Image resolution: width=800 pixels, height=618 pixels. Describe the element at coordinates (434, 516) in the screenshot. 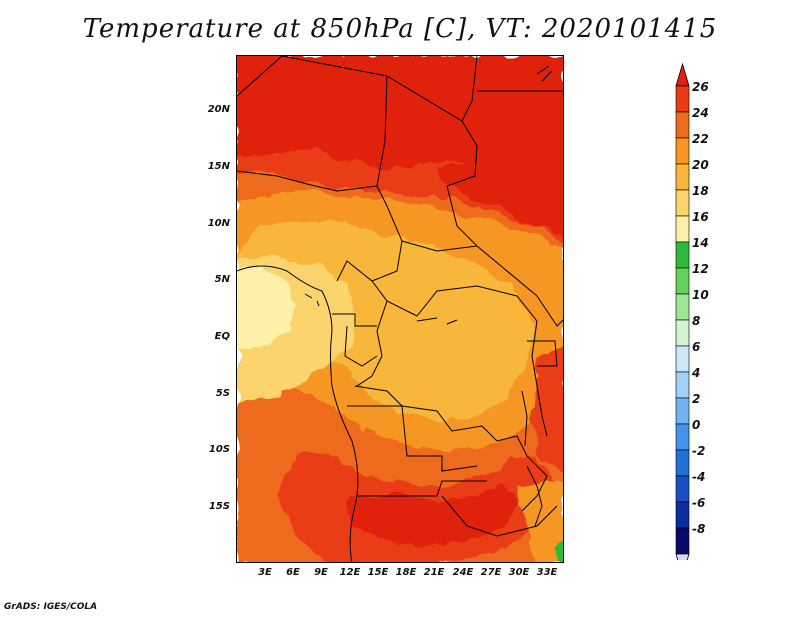

I see `shade-26-south` at that location.